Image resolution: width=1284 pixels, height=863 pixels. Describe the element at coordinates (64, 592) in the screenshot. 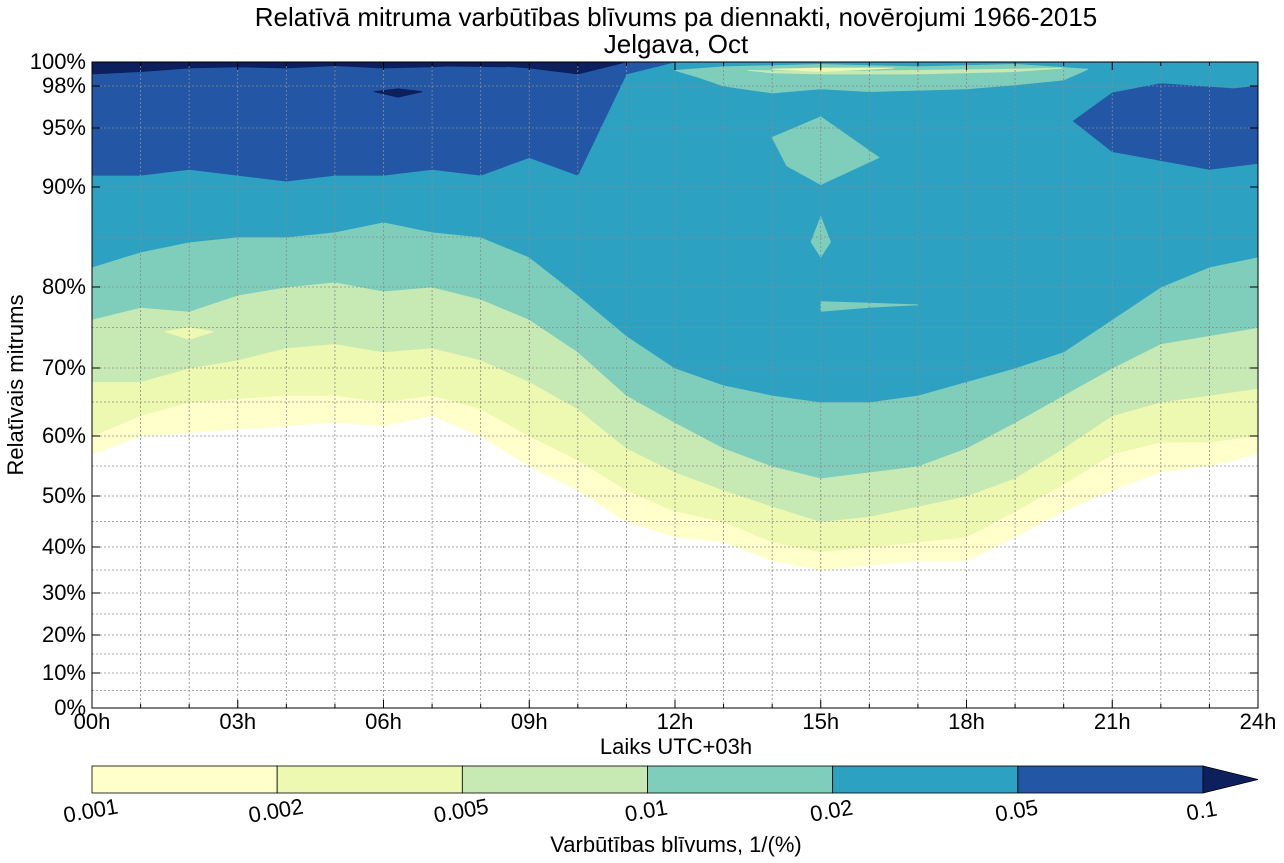

I see `y-tick-label: 30%` at that location.